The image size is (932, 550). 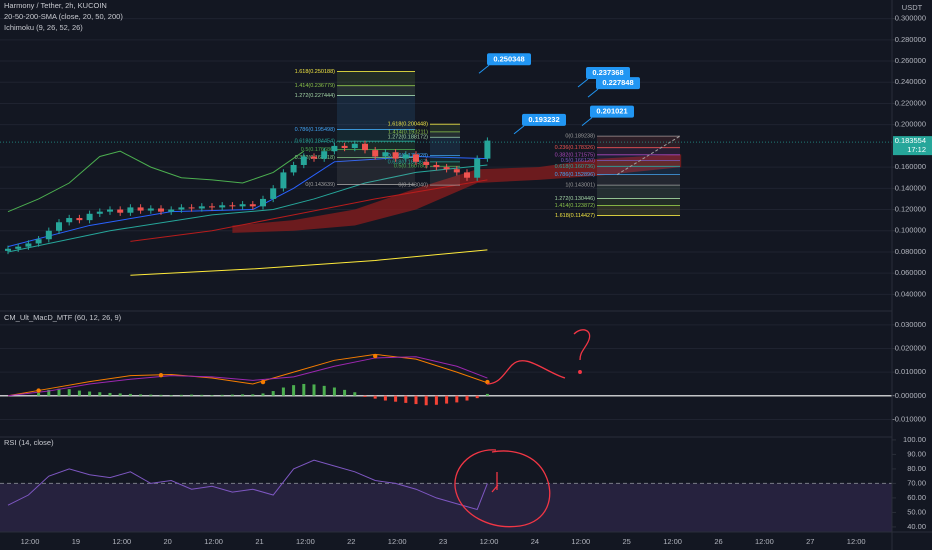 I want to click on indicator-line, so click(x=309, y=210).